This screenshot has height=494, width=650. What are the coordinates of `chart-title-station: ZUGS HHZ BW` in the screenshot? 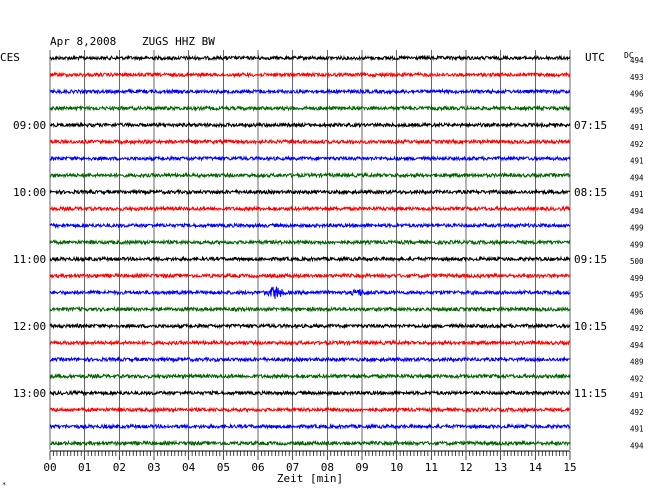 It's located at (178, 41).